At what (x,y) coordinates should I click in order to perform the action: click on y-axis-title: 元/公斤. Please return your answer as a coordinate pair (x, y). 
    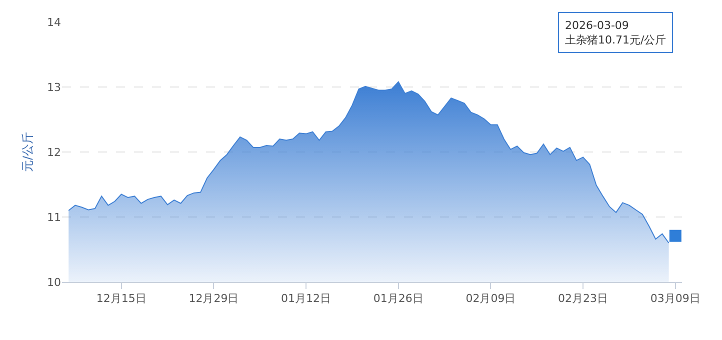
    Looking at the image, I should click on (27, 152).